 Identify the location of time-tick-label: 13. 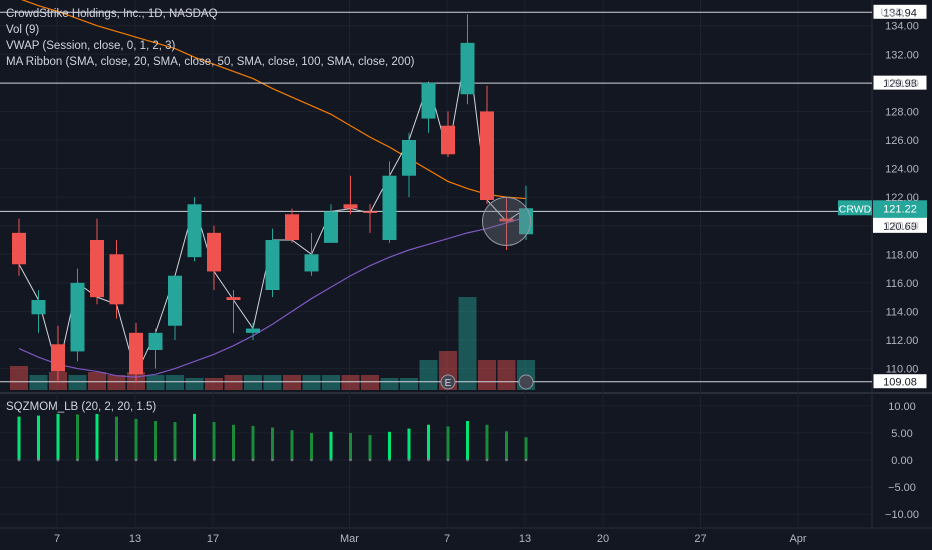
(135, 539).